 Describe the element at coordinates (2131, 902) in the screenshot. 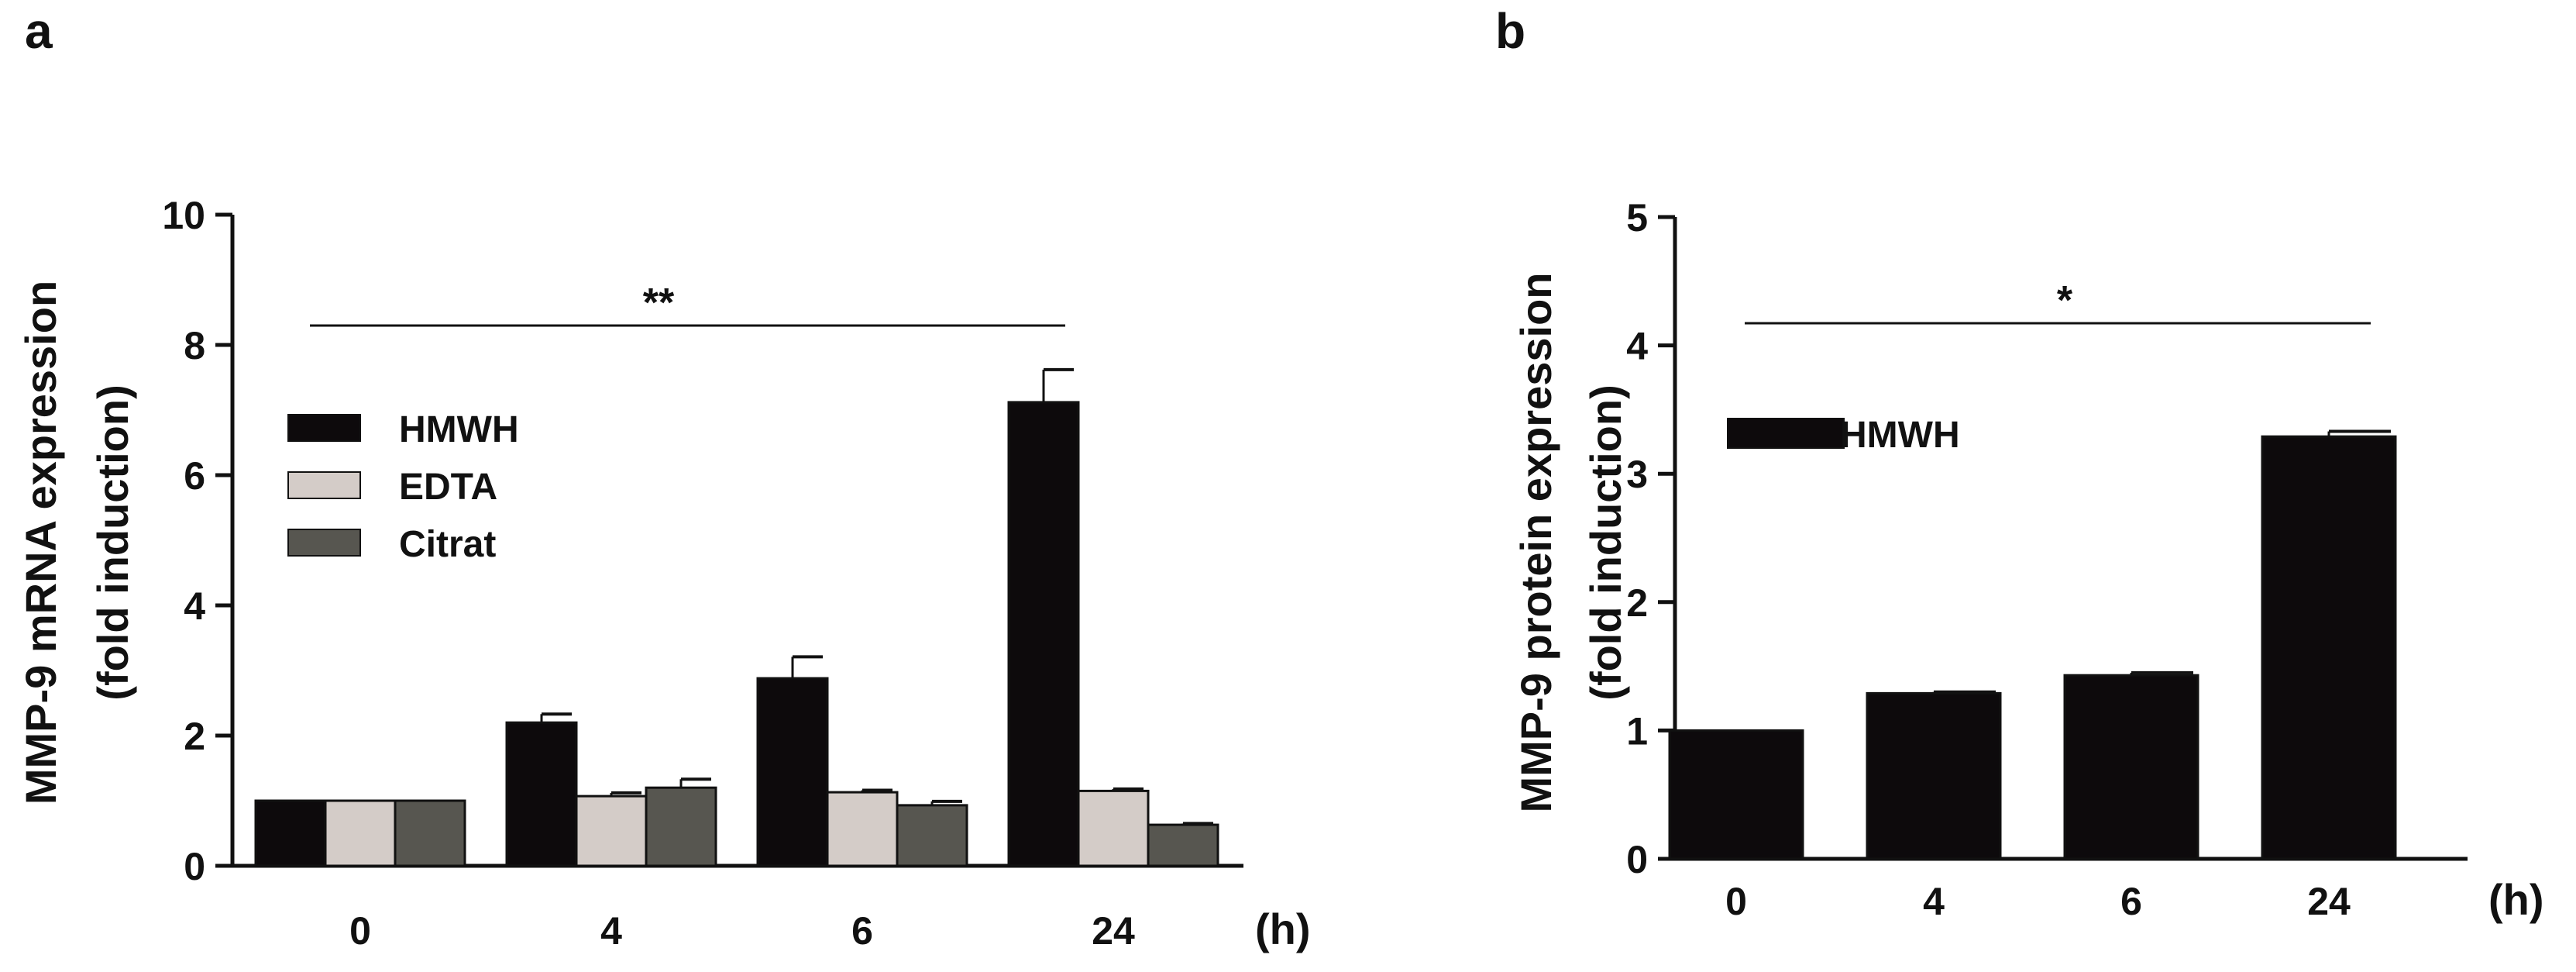

I see `x-tick-label-b: 6` at that location.